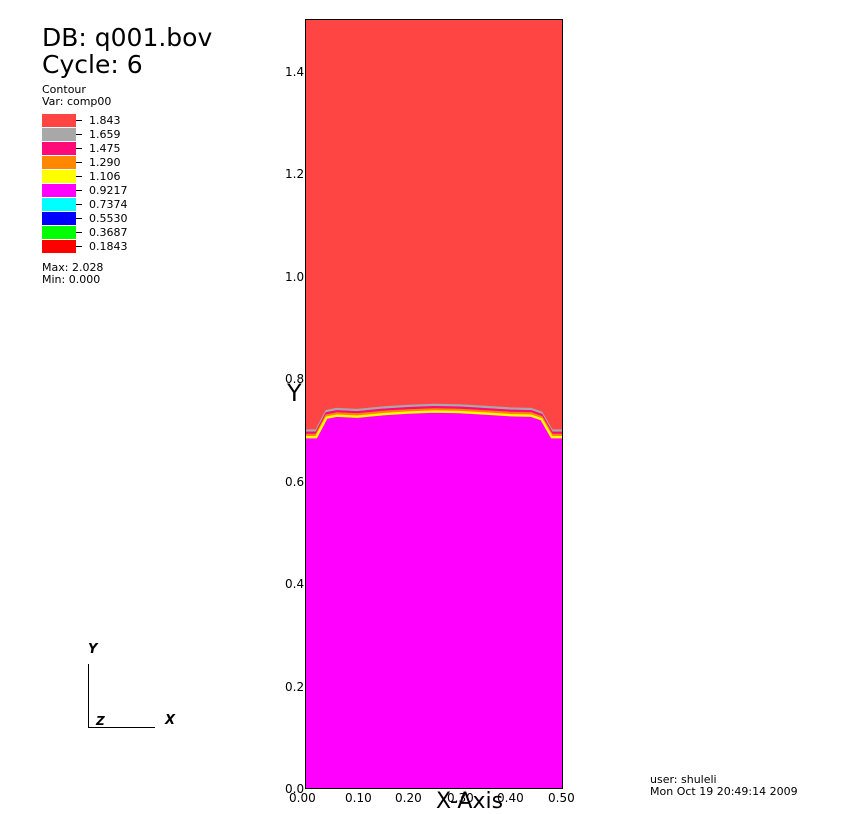  What do you see at coordinates (510, 798) in the screenshot?
I see `x-tick-label: 0.40` at bounding box center [510, 798].